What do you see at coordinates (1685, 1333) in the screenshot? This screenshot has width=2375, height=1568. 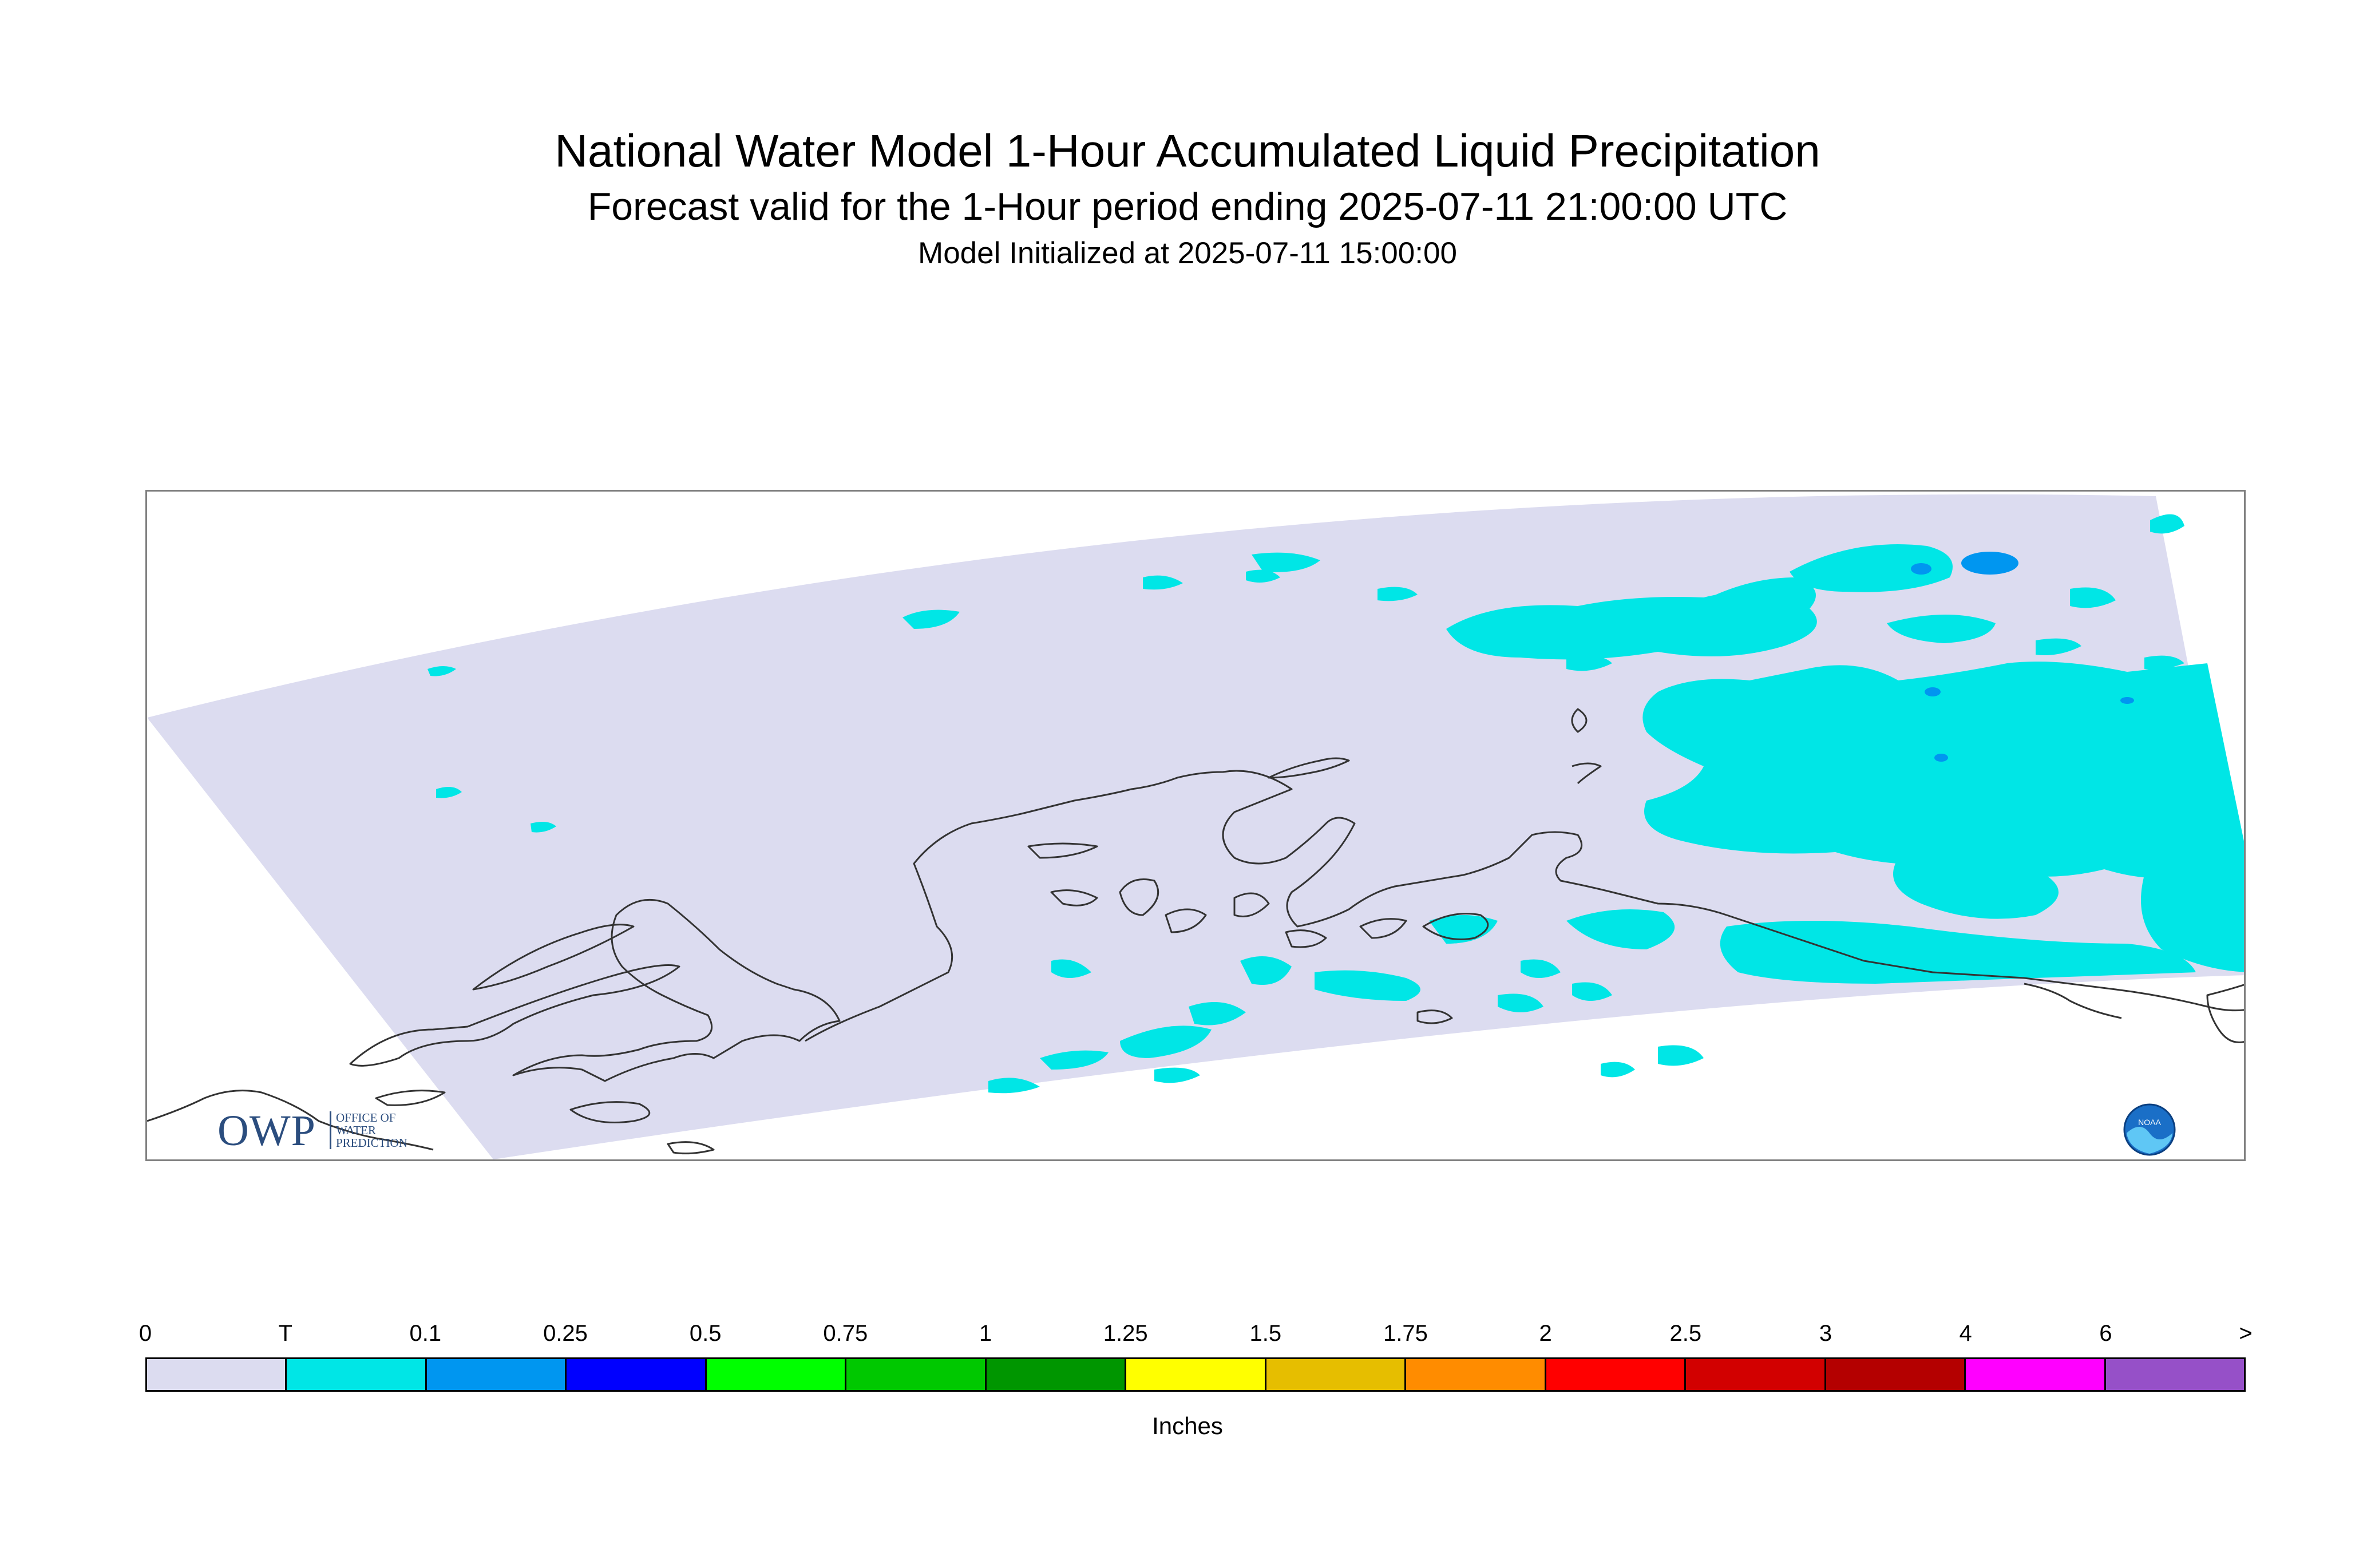 I see `colorbar-label-11: 2.5` at bounding box center [1685, 1333].